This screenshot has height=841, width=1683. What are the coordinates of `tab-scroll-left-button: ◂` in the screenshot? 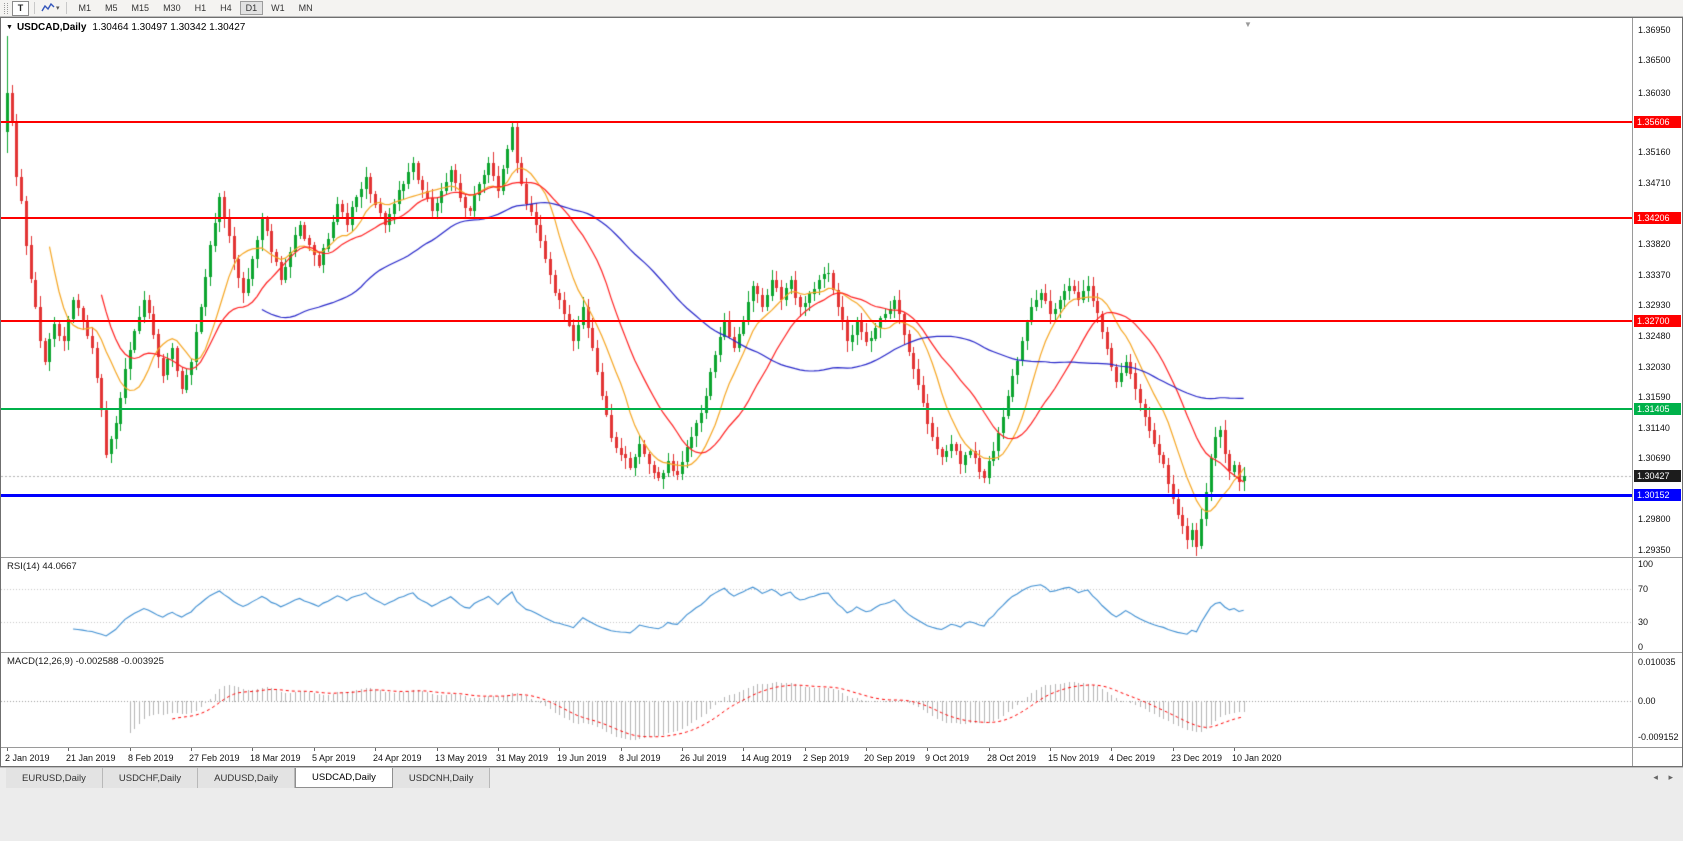 It's located at (1655, 777).